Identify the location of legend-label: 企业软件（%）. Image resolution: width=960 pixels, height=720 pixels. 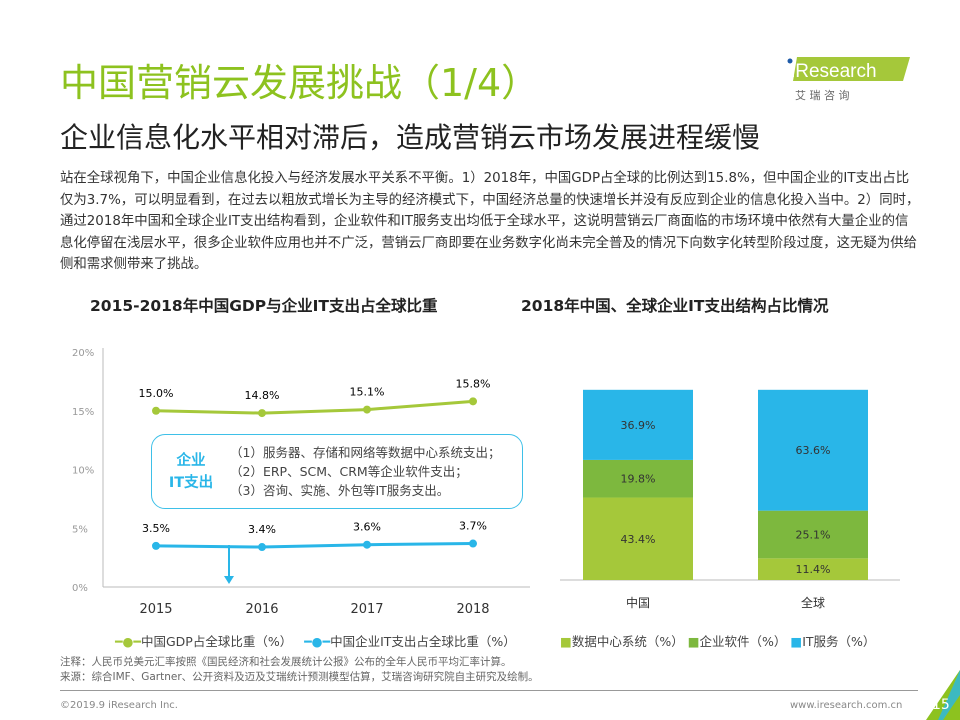
(743, 641).